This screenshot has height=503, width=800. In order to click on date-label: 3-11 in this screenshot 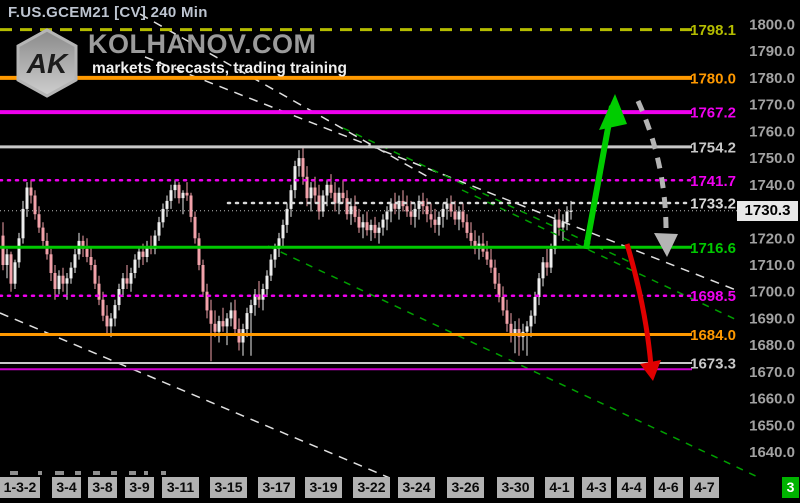, I will do `click(180, 487)`.